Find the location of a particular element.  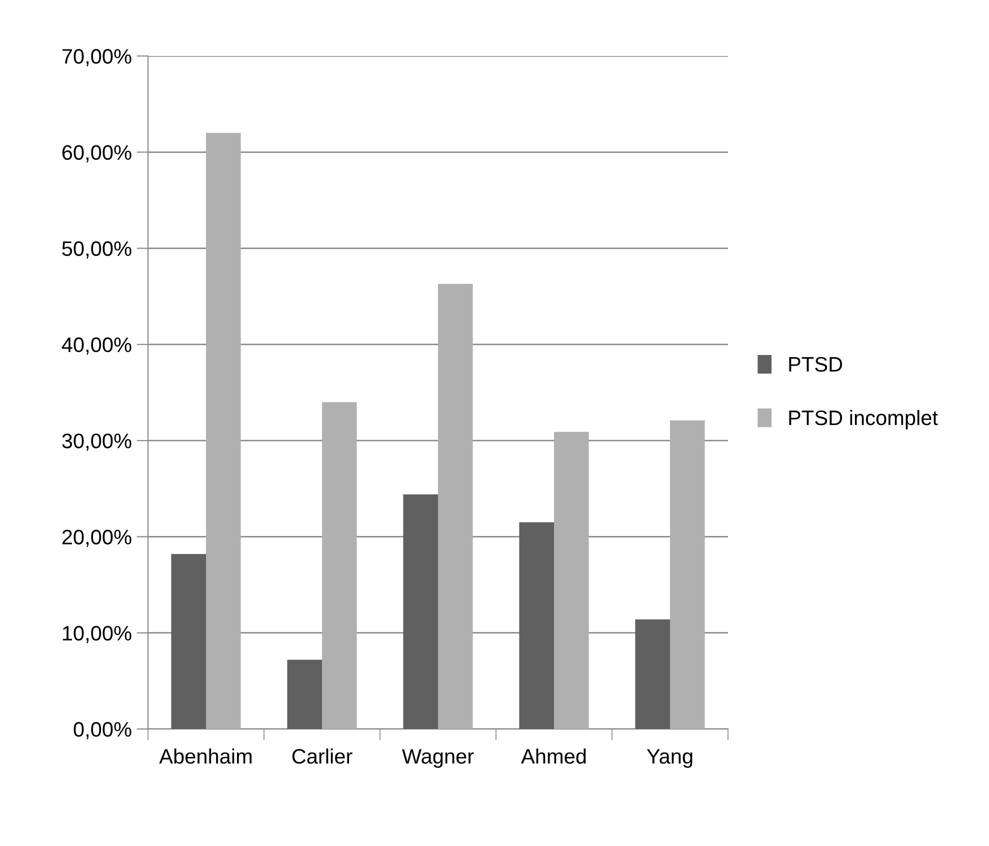

legend-label: PTSD is located at coordinates (815, 364).